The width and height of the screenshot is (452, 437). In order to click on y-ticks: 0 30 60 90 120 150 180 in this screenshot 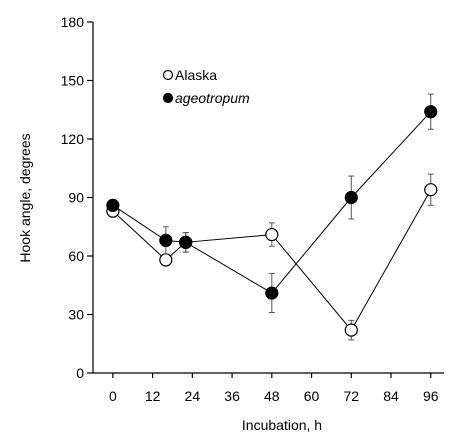, I will do `click(77, 197)`.